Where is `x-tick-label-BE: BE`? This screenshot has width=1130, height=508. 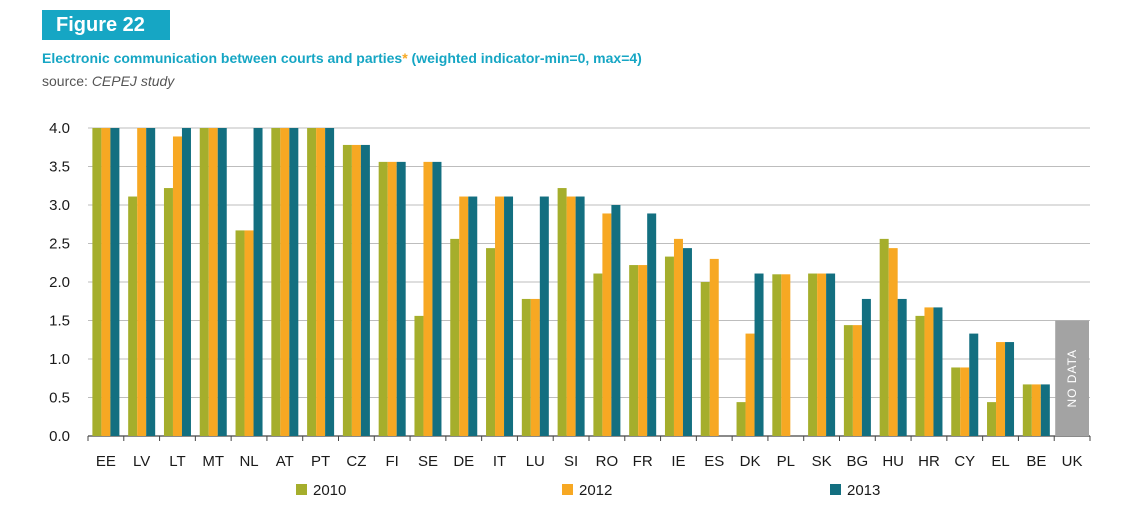 x-tick-label-BE: BE is located at coordinates (1036, 461).